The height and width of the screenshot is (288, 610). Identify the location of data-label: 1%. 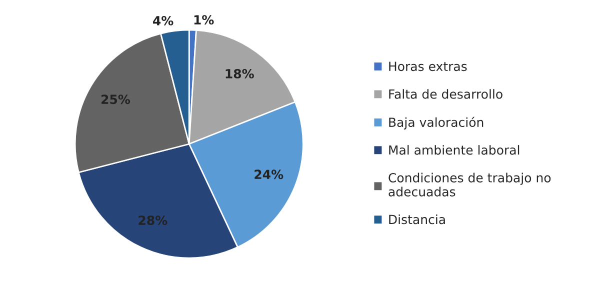
(204, 20).